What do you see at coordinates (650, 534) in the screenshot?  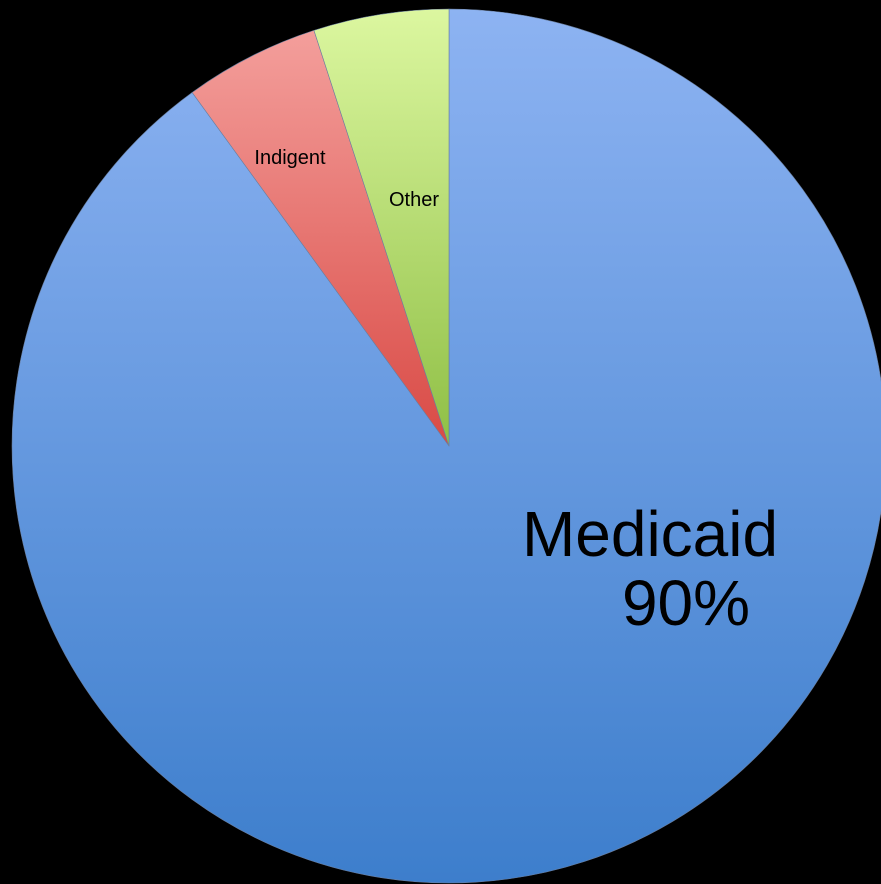 I see `slice-label-name: Medicaid` at bounding box center [650, 534].